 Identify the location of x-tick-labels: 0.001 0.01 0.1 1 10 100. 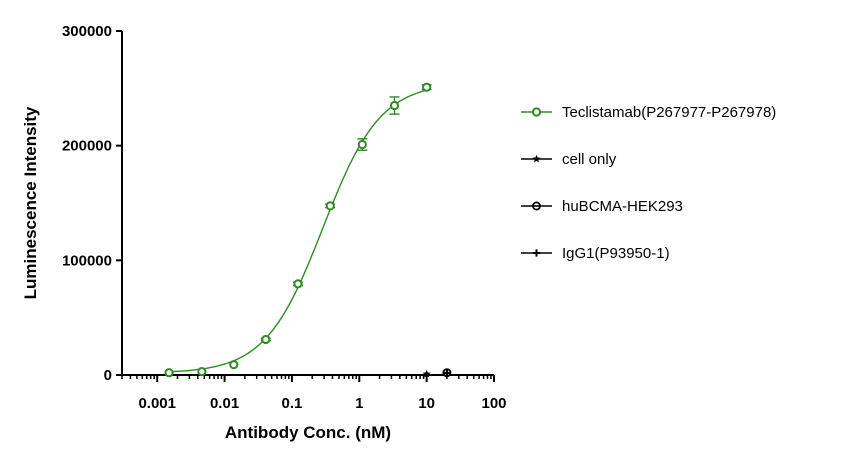
(322, 403).